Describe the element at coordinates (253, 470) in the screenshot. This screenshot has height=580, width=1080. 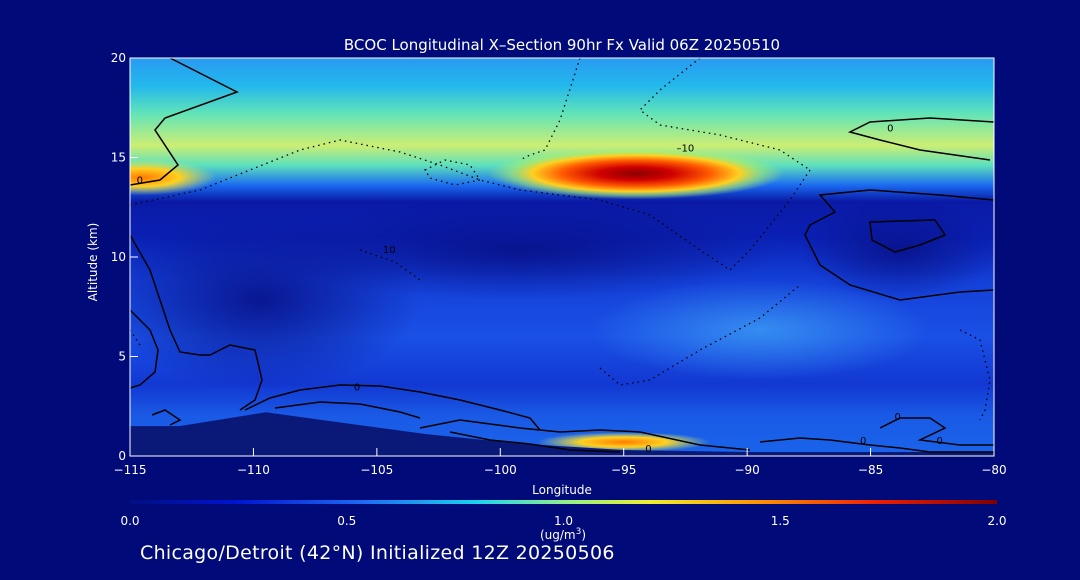
I see `x-tick-label: −110` at that location.